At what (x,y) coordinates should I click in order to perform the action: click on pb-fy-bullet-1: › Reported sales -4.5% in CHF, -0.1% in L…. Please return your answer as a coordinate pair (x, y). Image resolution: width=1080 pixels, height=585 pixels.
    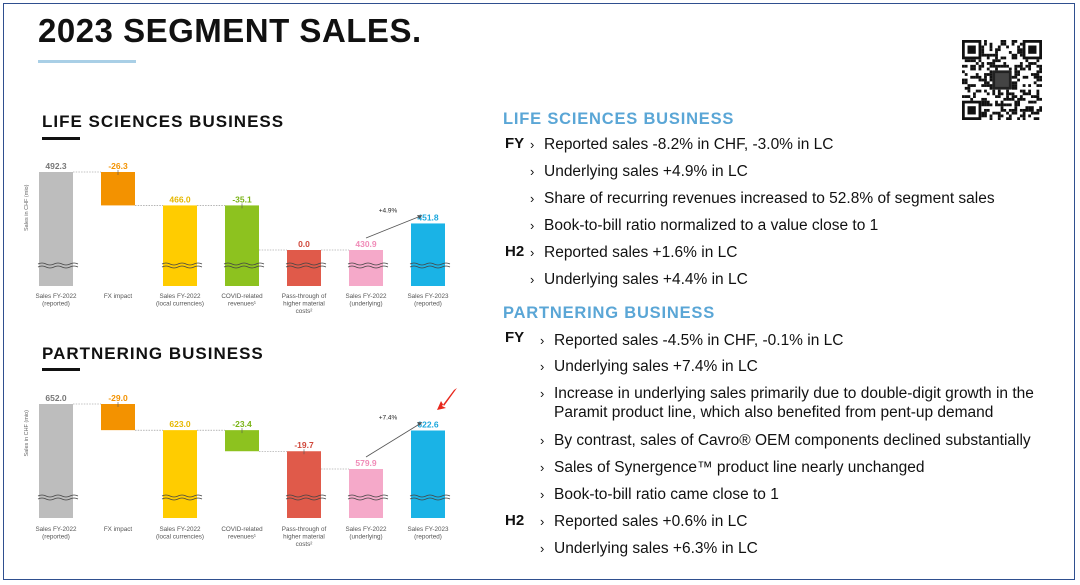
    Looking at the image, I should click on (692, 340).